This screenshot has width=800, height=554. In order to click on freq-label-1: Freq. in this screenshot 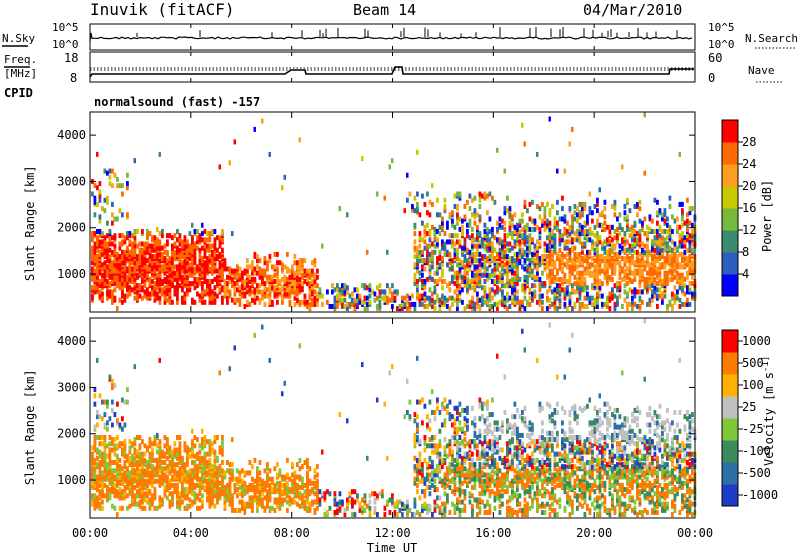, I will do `click(20, 59)`.